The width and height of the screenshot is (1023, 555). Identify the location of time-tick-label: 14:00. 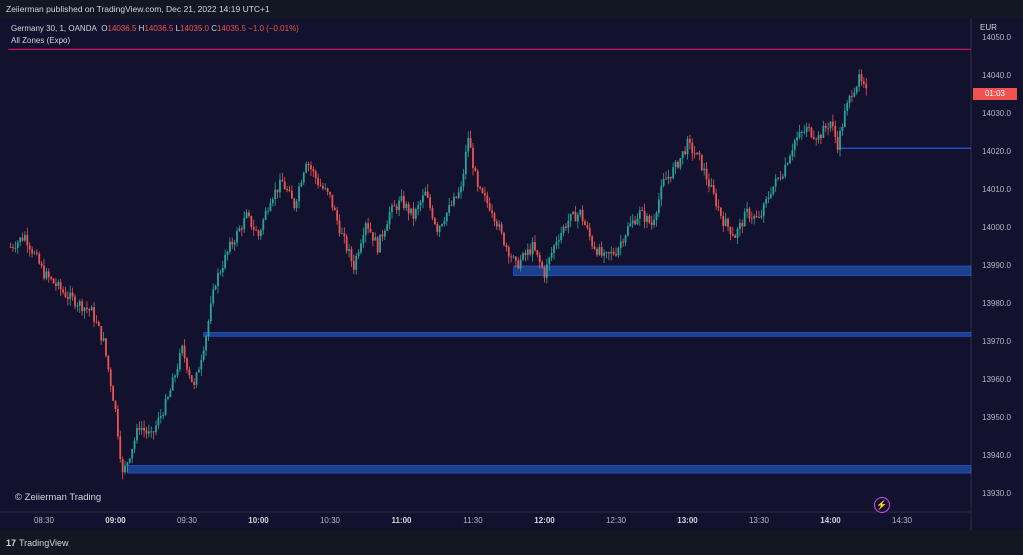
(830, 520).